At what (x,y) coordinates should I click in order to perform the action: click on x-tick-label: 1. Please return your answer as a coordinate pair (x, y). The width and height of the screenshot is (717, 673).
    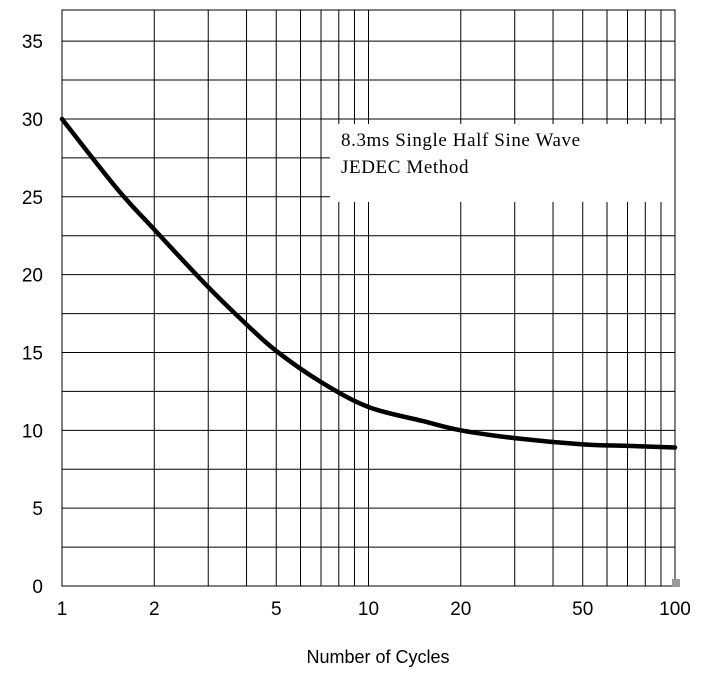
    Looking at the image, I should click on (62, 609).